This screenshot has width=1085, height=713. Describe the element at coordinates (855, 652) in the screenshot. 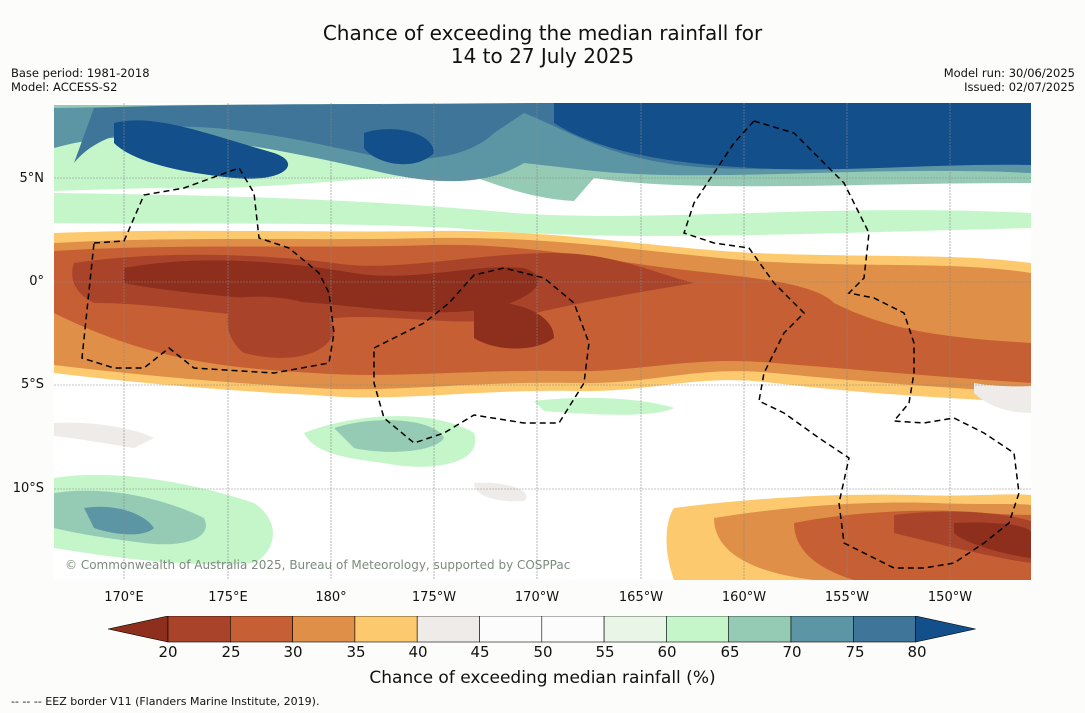

I see `colorbar-tick: 75` at that location.